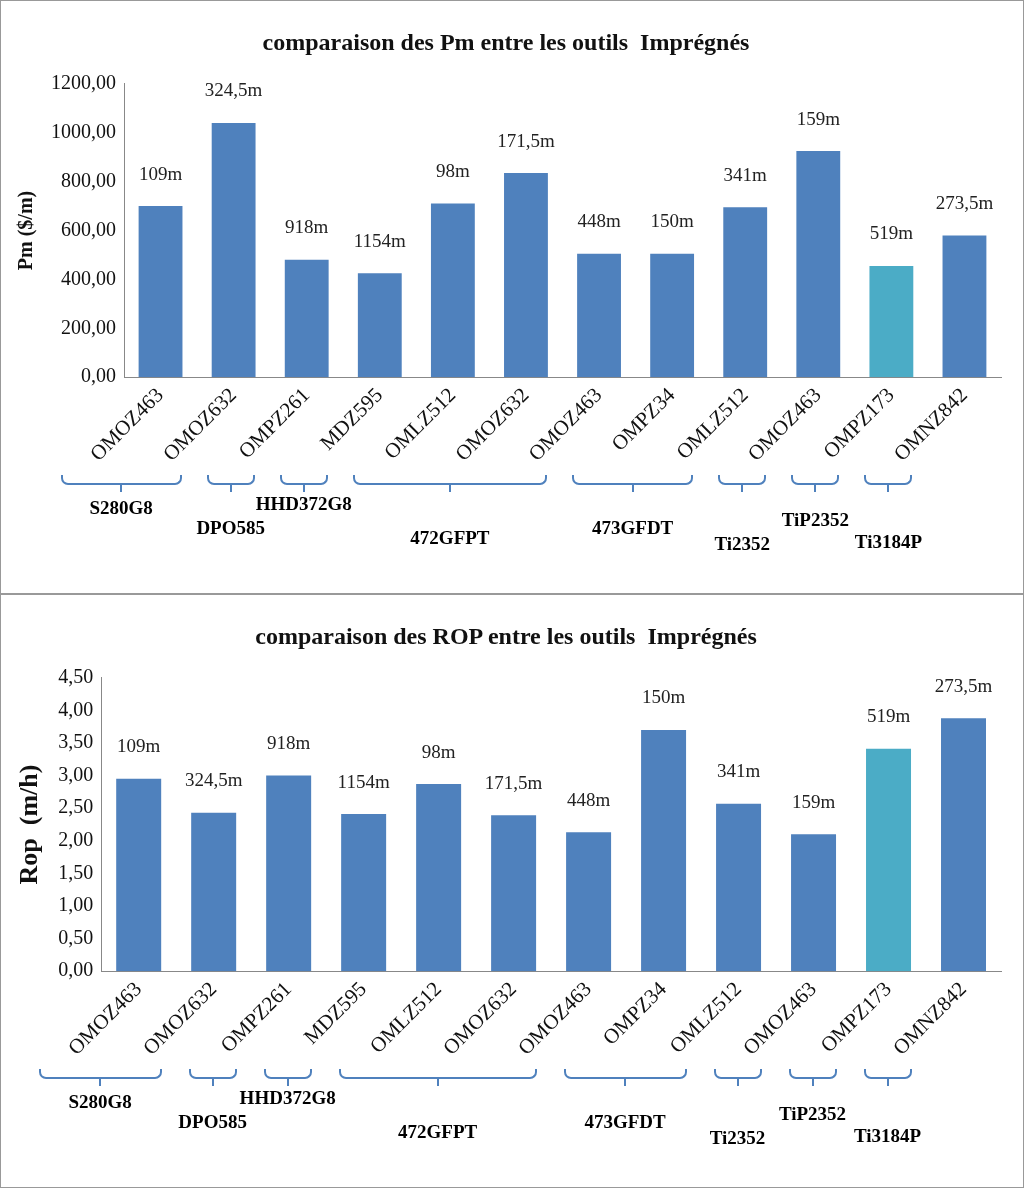  I want to click on y-tick-label: 4,50, so click(76, 676).